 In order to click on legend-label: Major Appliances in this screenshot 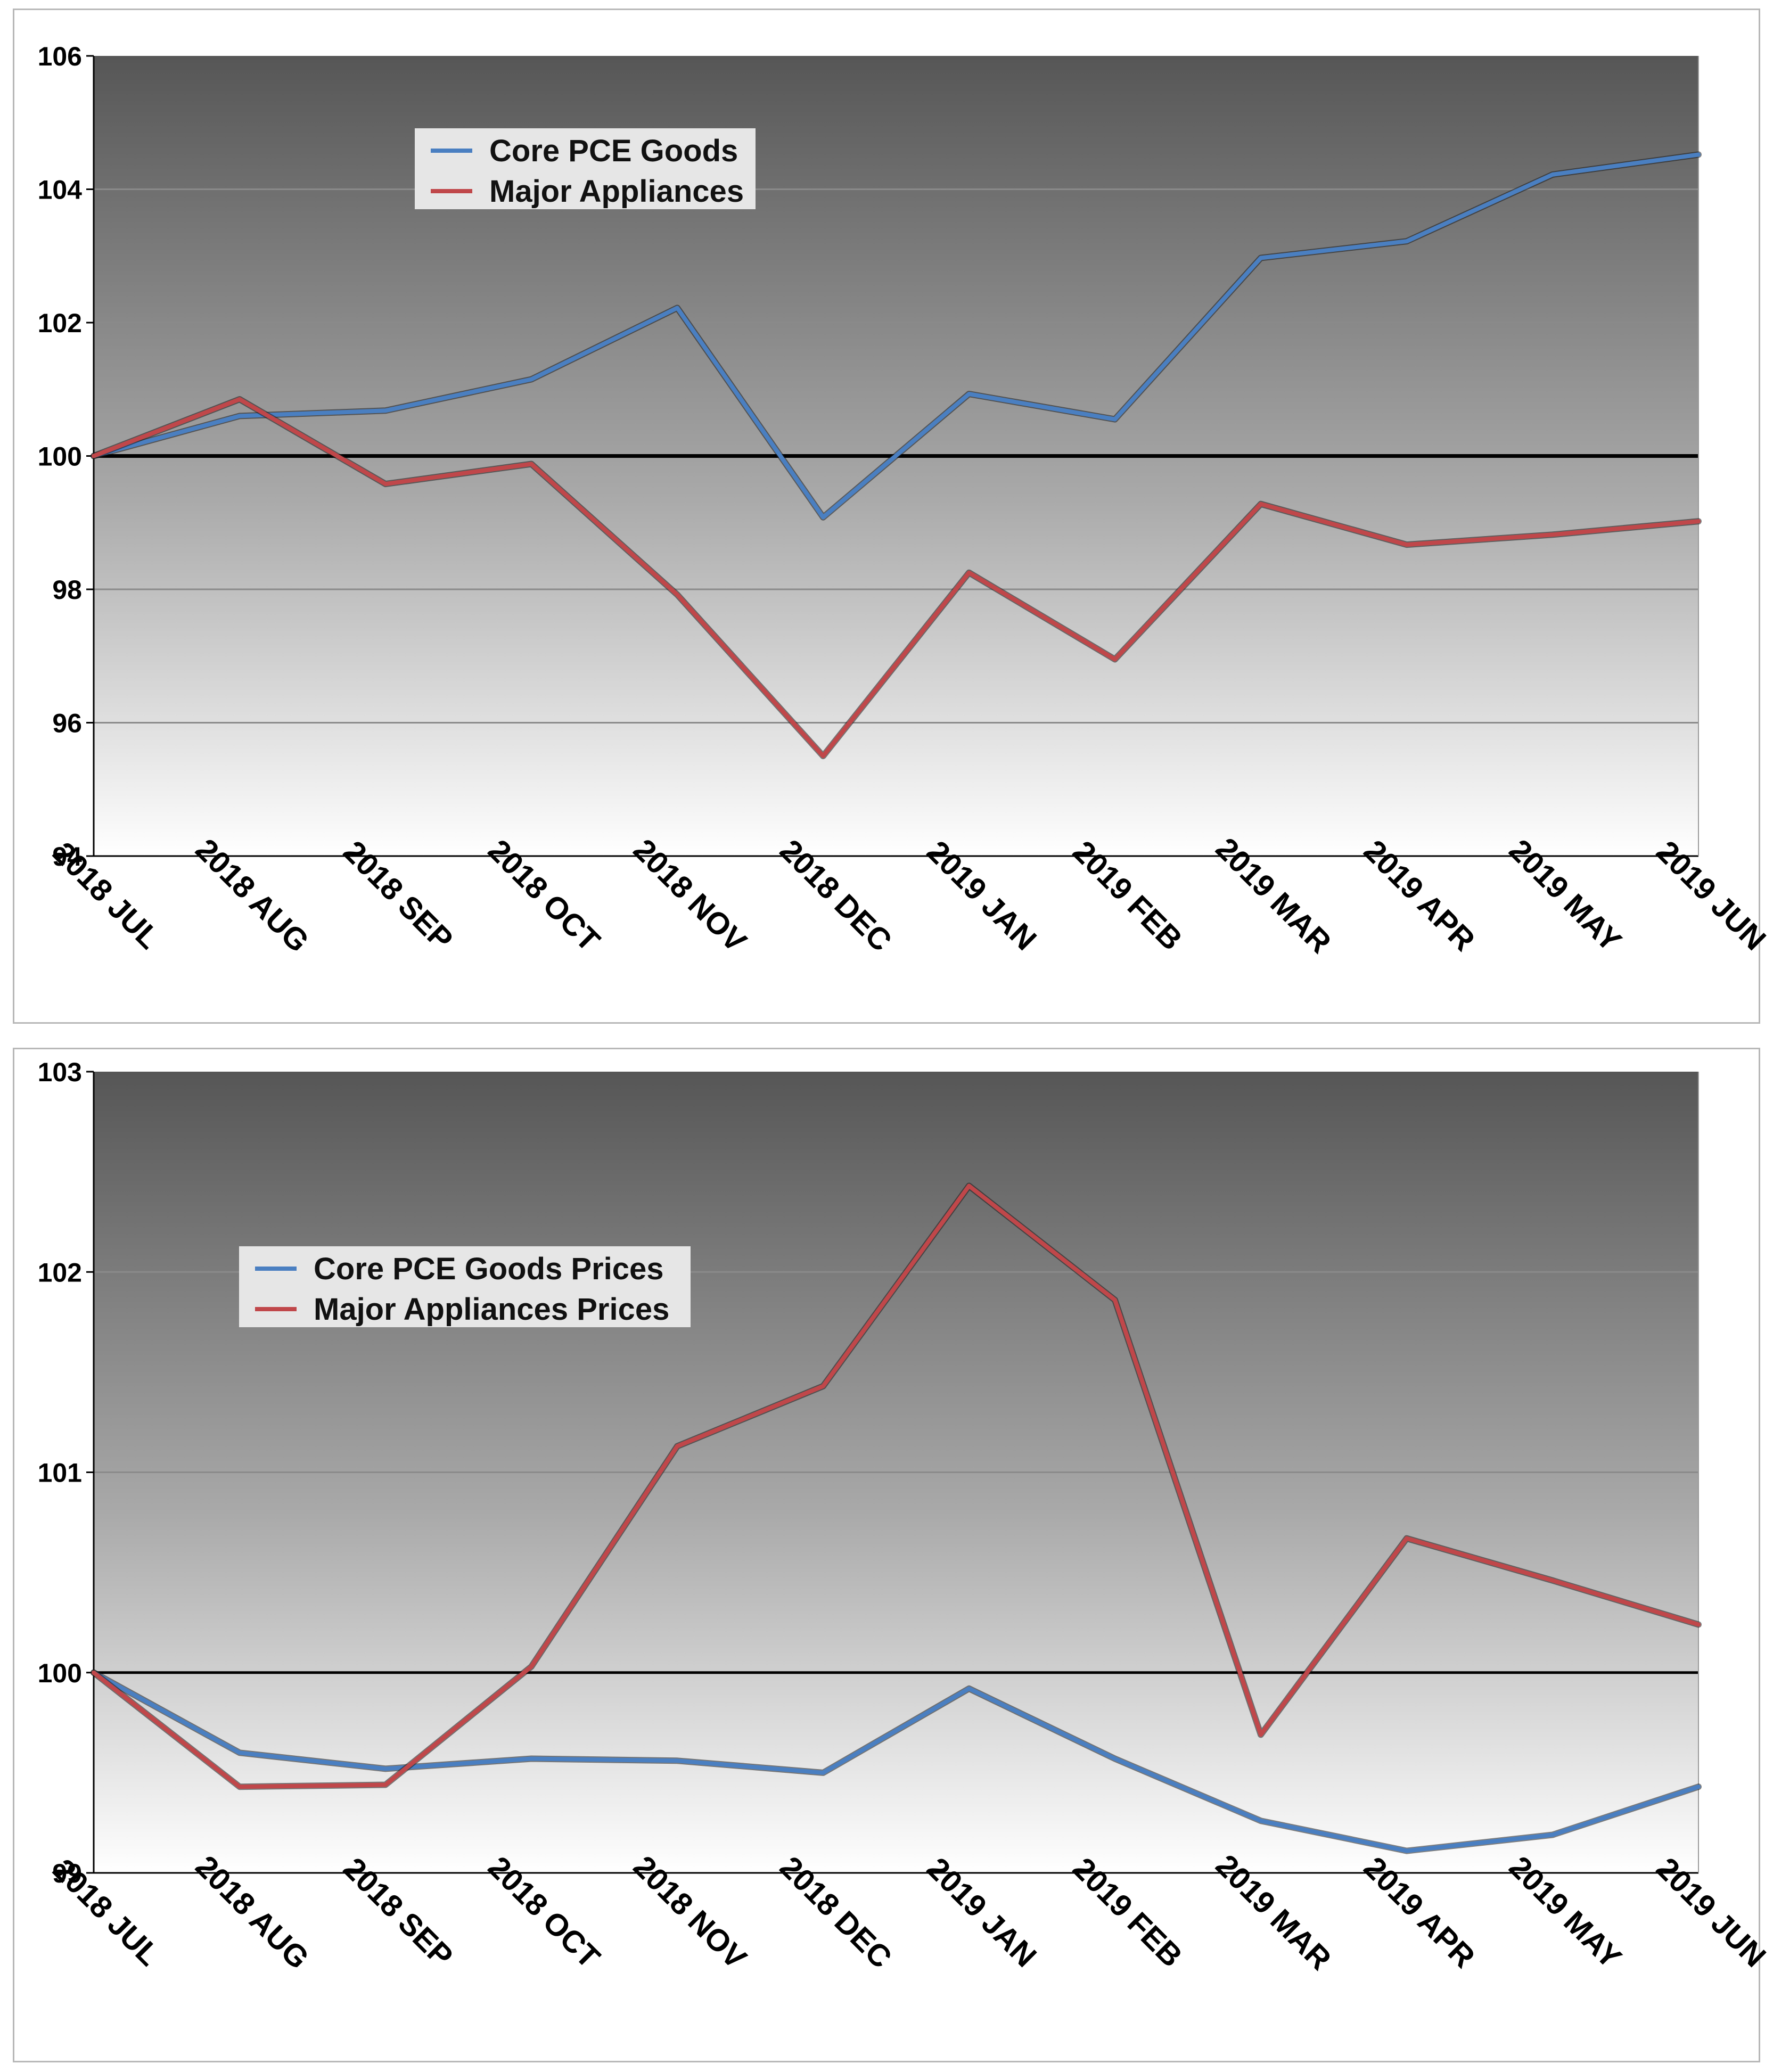, I will do `click(616, 191)`.